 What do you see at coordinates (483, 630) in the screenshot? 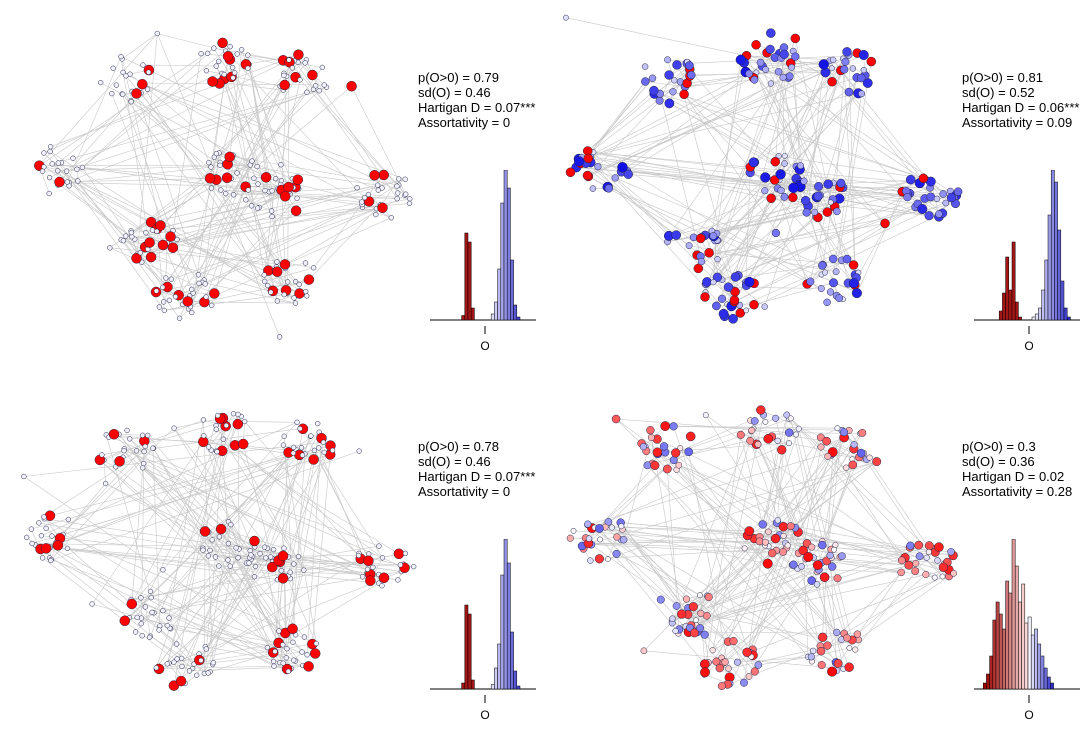
I see `histogram: O` at bounding box center [483, 630].